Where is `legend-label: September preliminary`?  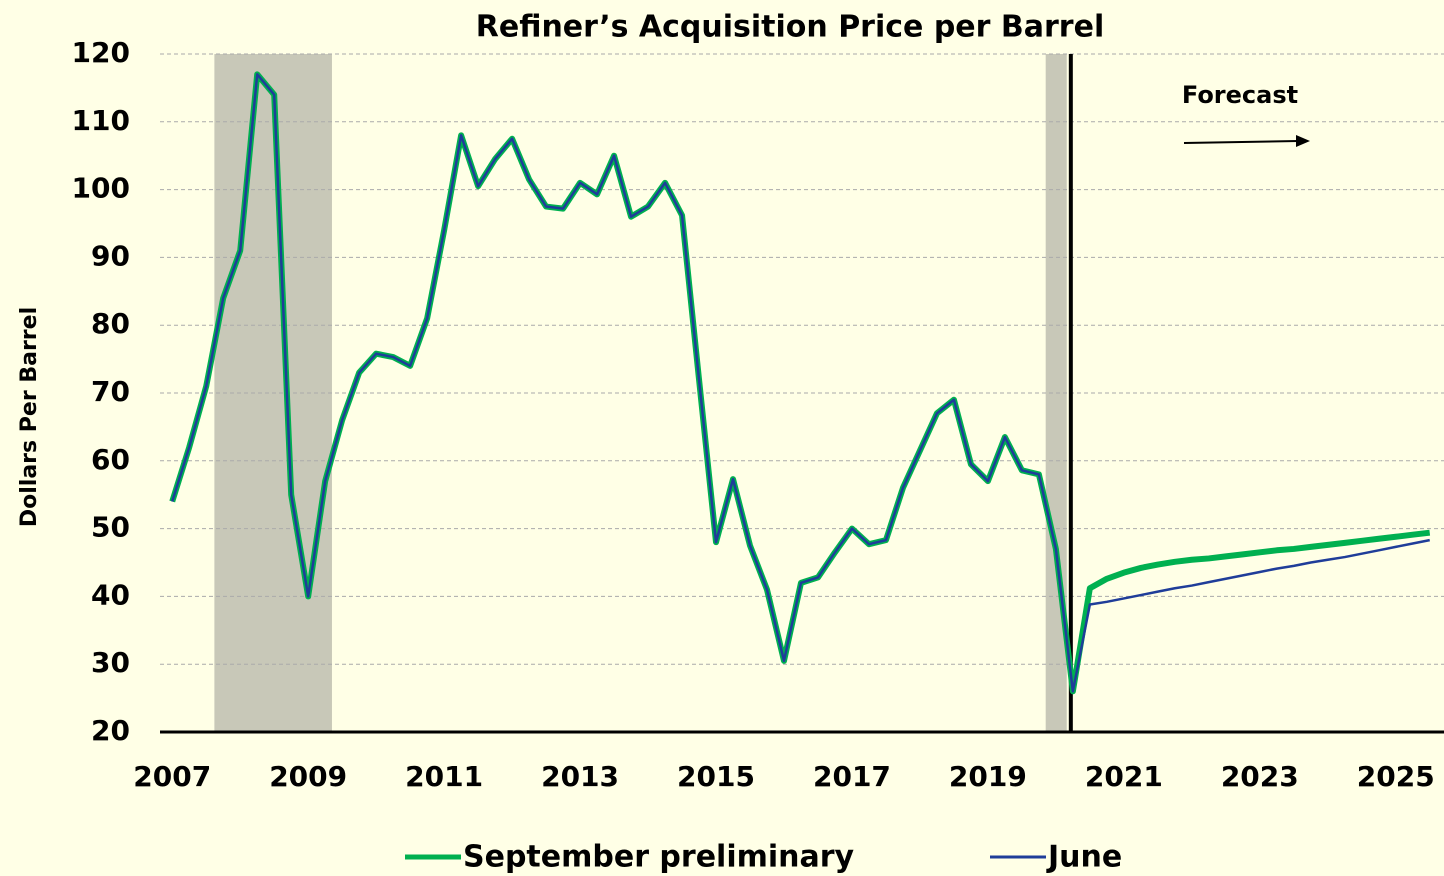
legend-label: September preliminary is located at coordinates (659, 857).